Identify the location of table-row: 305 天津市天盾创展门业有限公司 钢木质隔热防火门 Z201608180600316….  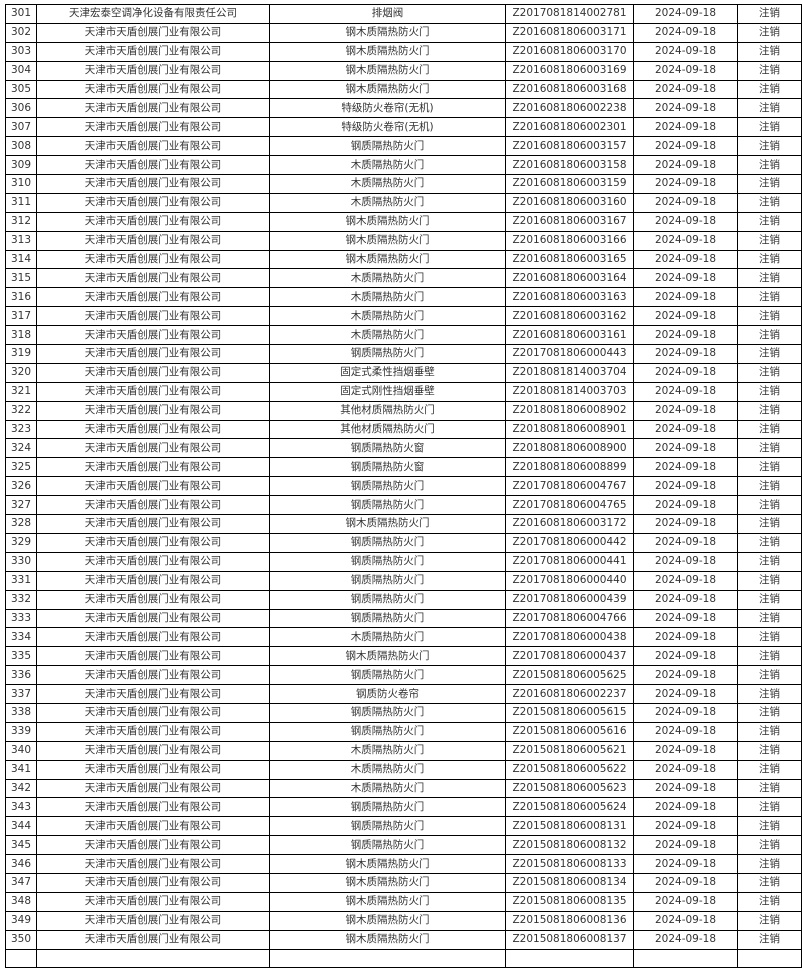
(403, 89).